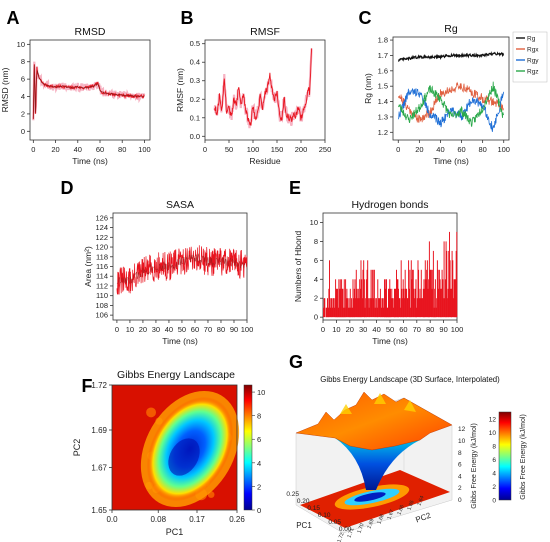  Describe the element at coordinates (383, 132) in the screenshot. I see `y-tick-label: 1.2` at that location.